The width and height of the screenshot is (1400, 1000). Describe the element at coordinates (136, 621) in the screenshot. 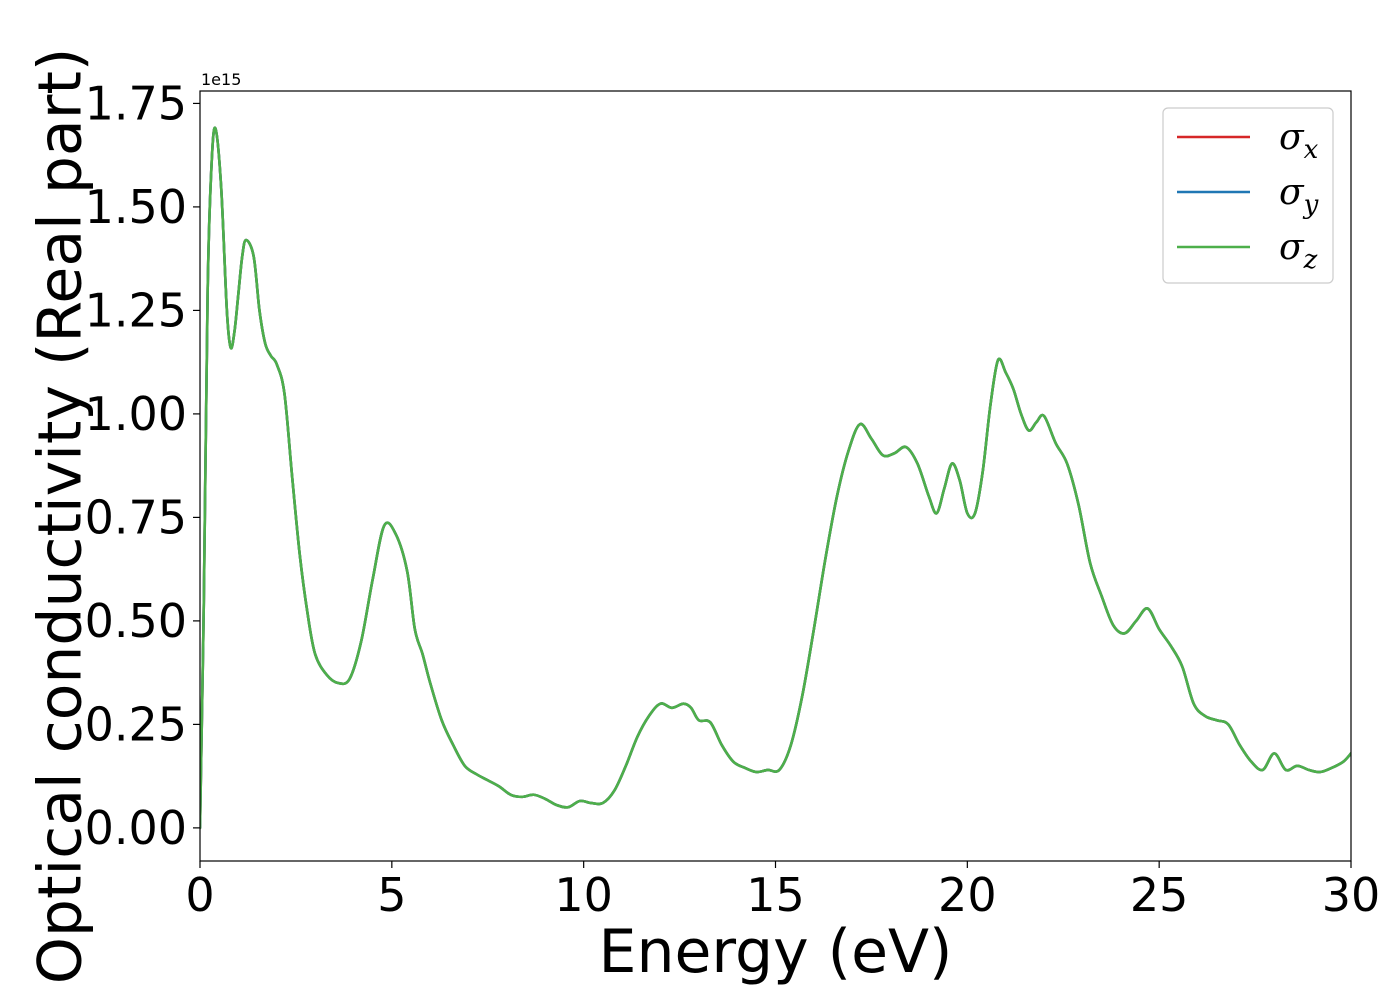

I see `y-tick-label: 0.50` at that location.